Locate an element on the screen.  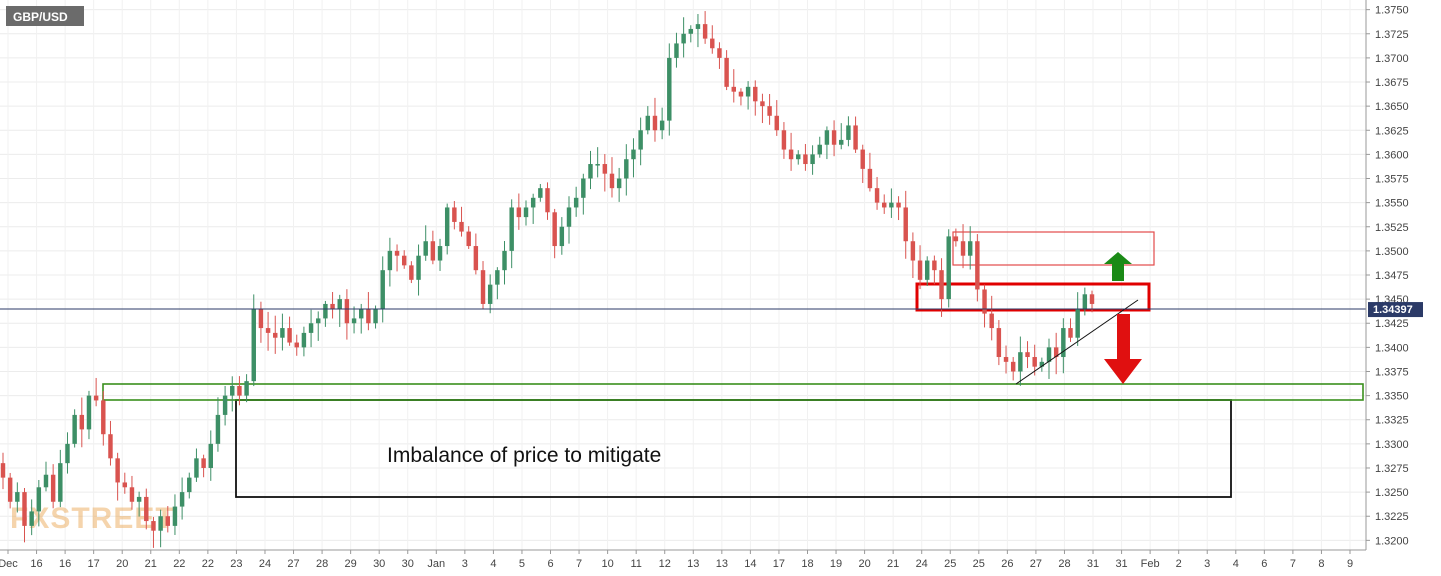
x-tick-label: 12 is located at coordinates (665, 564).